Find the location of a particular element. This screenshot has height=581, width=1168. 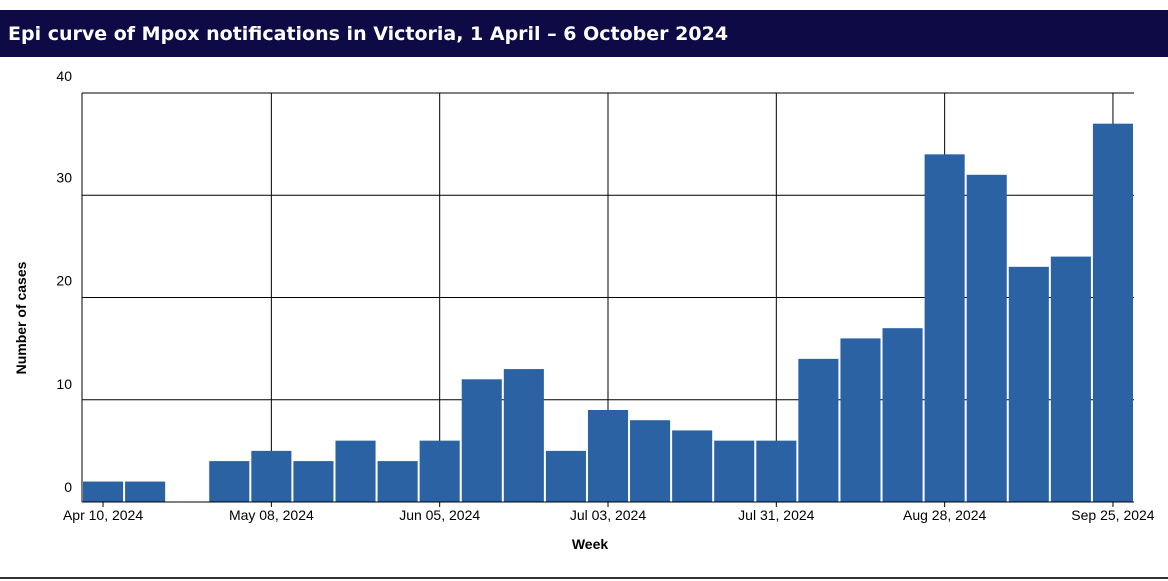

y-tick-label: 0 is located at coordinates (68, 487).